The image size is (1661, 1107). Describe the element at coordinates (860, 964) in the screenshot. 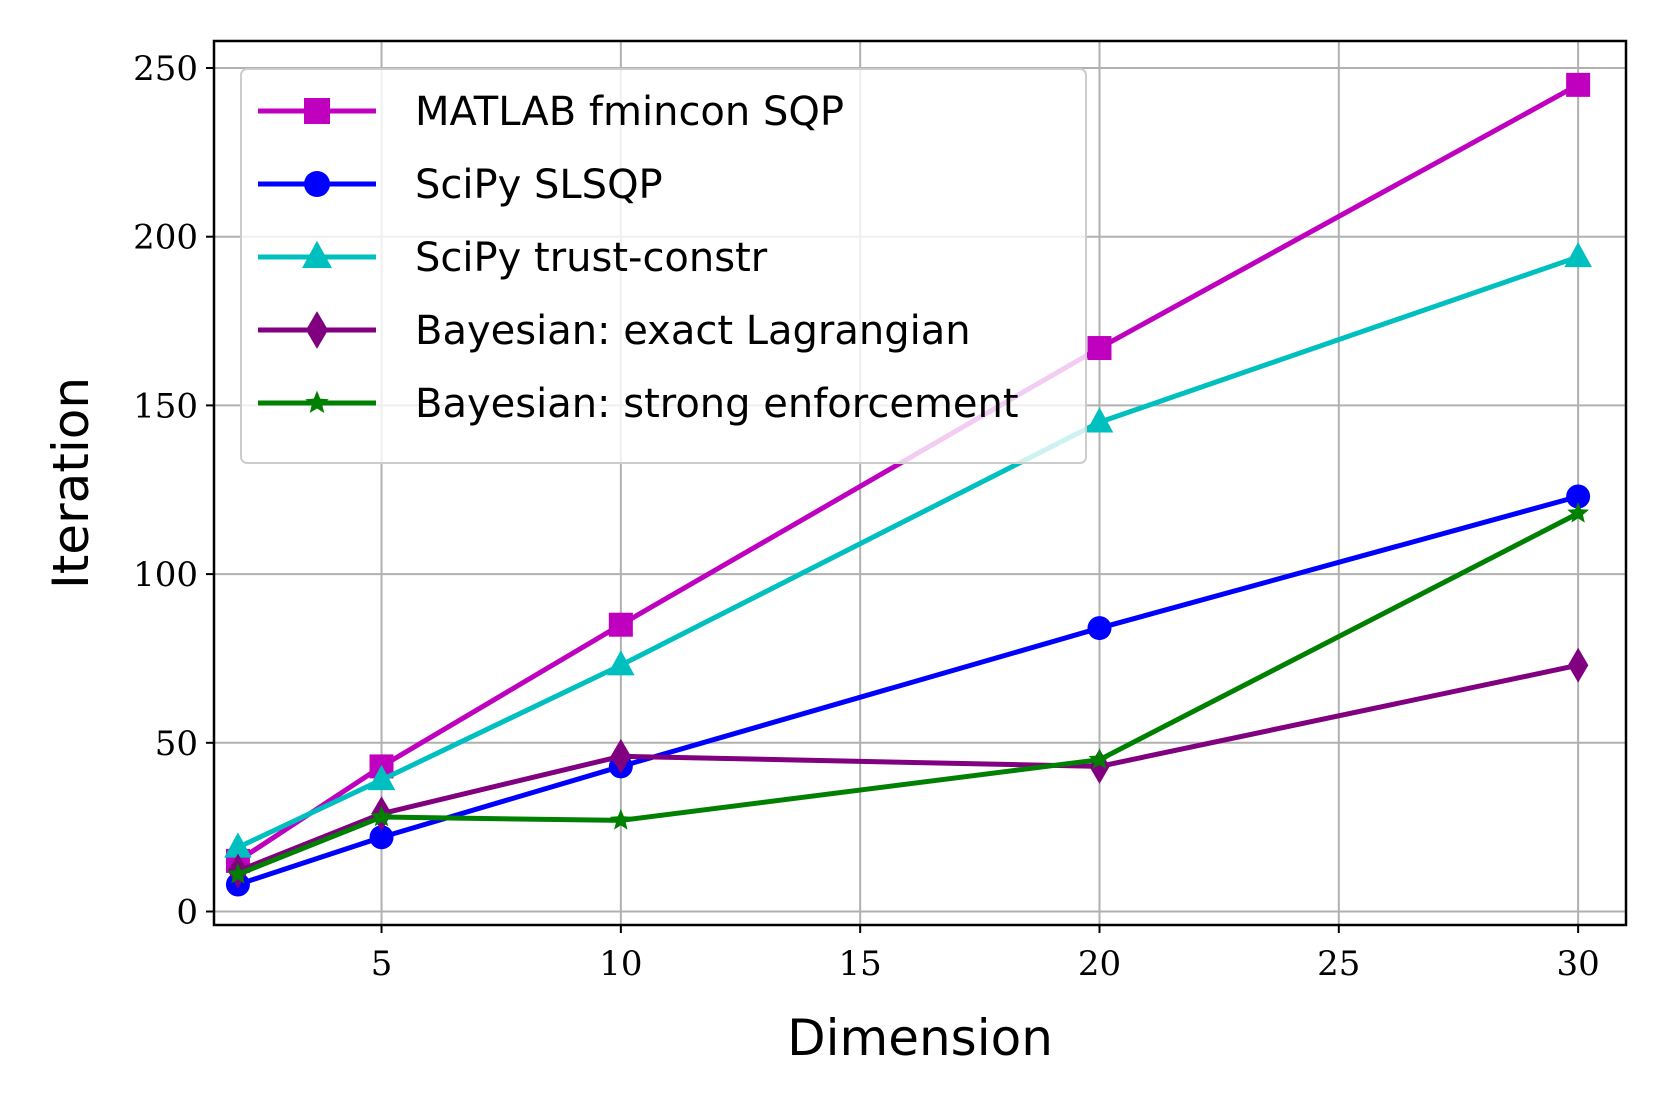

I see `x-tick-label: 15` at that location.